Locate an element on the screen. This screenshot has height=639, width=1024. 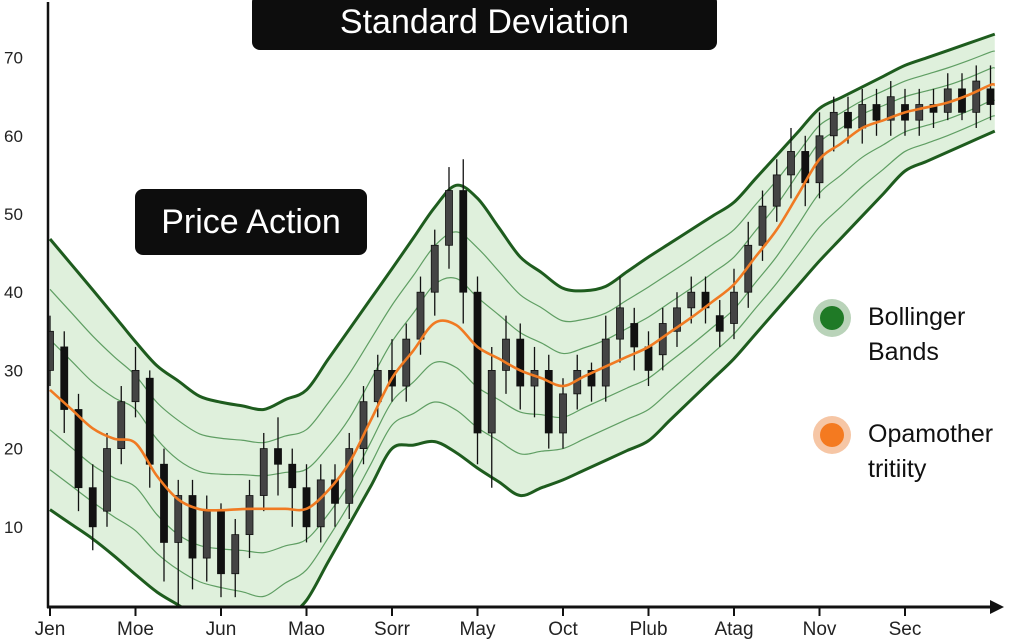
x-tick-label: Mao is located at coordinates (306, 629).